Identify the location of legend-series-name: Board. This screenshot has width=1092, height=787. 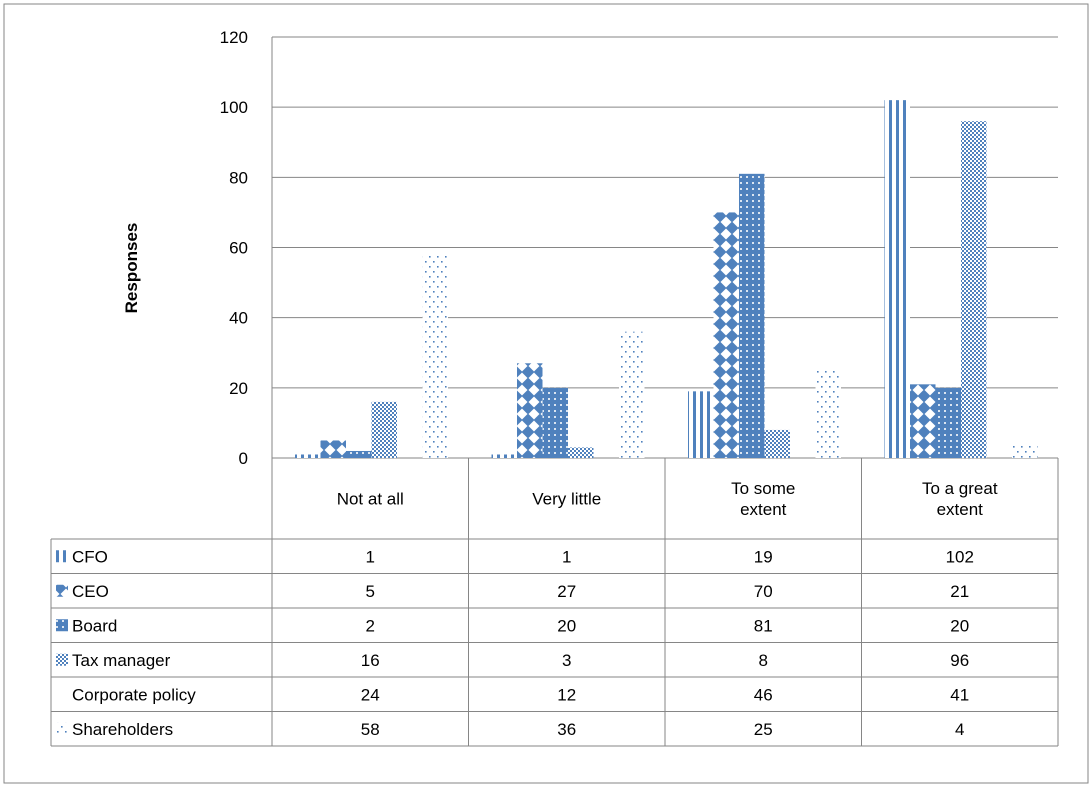
(94, 625).